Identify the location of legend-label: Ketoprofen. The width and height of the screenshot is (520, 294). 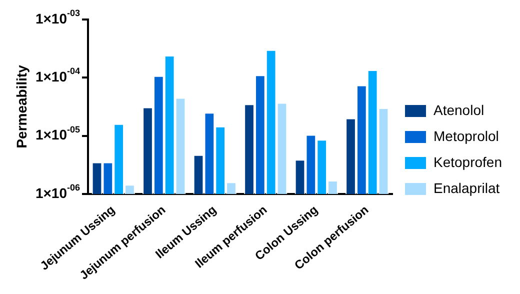
(468, 162).